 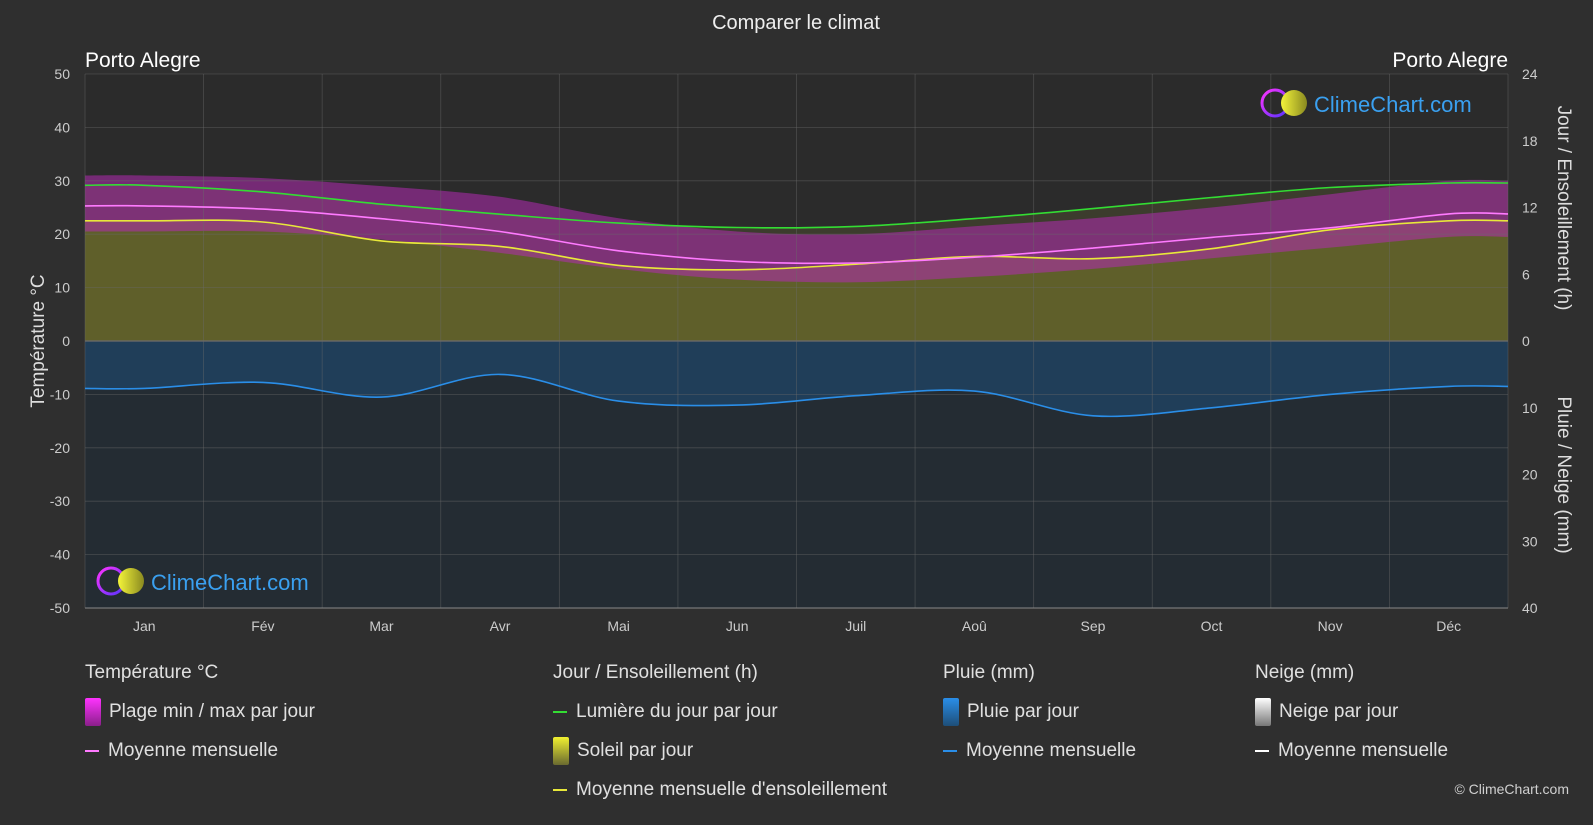 What do you see at coordinates (1511, 789) in the screenshot?
I see `copyright: © ClimeChart.com` at bounding box center [1511, 789].